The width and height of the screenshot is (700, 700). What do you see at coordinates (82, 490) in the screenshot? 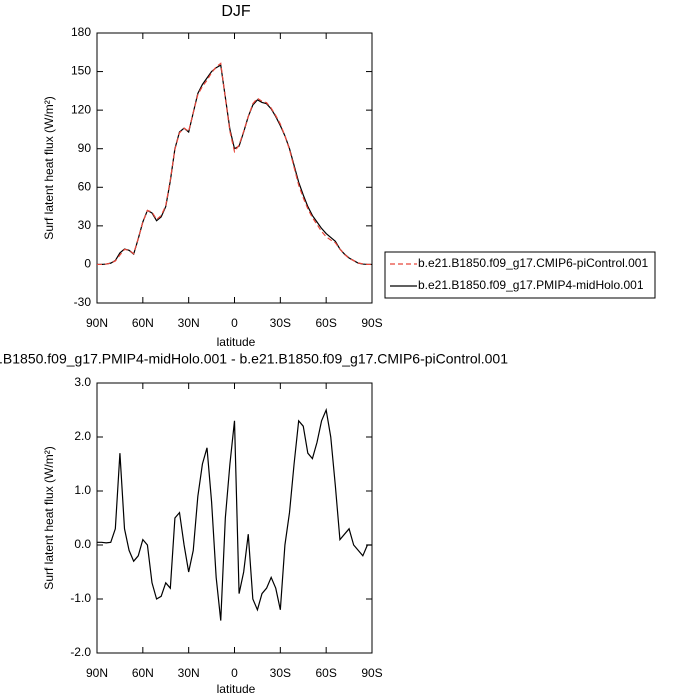
I see `y-tick-label: 1.0` at bounding box center [82, 490].